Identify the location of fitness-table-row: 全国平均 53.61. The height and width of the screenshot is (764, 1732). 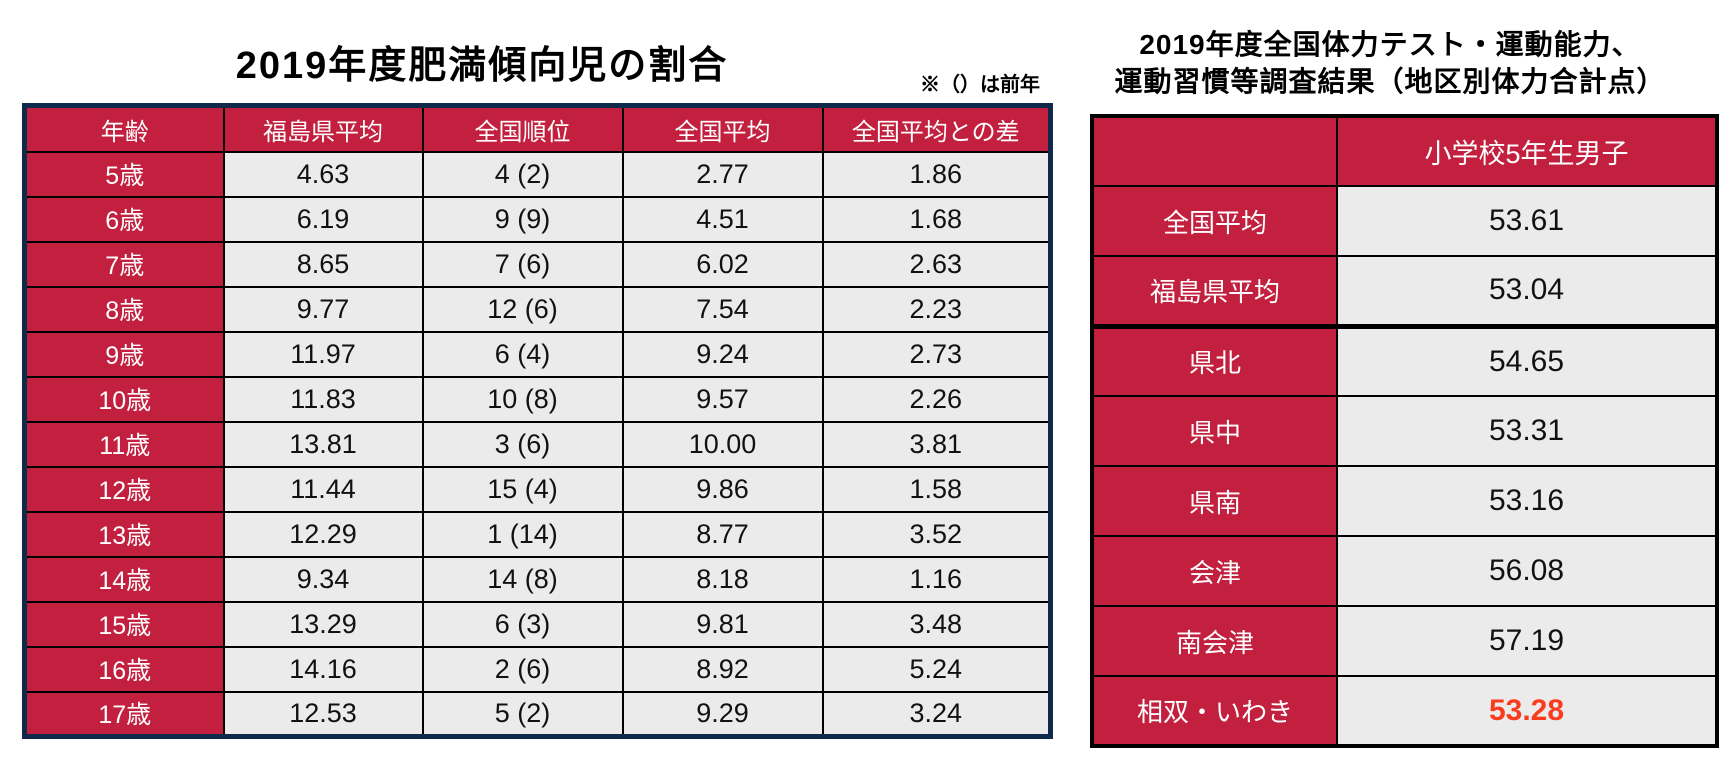
(1404, 221).